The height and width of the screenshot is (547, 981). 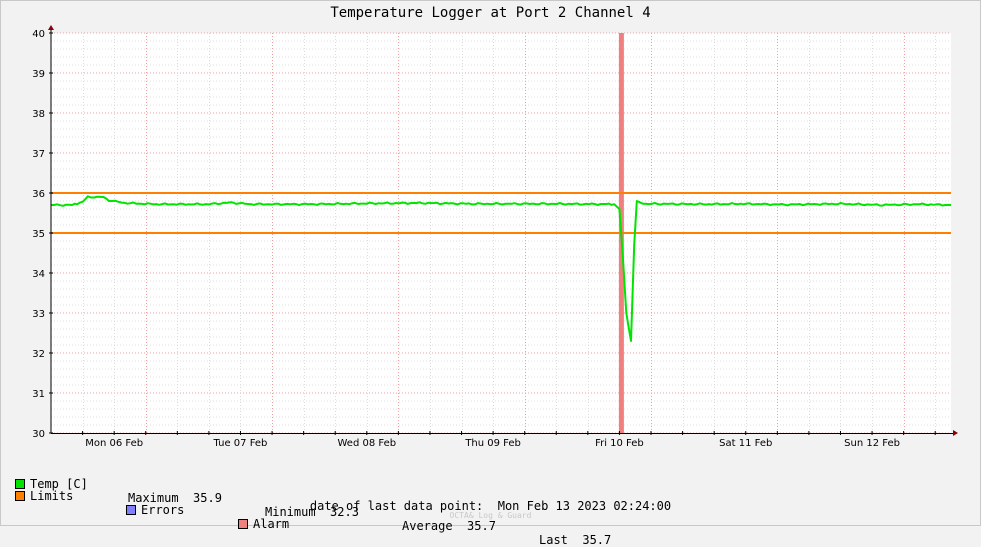 What do you see at coordinates (501, 213) in the screenshot?
I see `limits-layer` at bounding box center [501, 213].